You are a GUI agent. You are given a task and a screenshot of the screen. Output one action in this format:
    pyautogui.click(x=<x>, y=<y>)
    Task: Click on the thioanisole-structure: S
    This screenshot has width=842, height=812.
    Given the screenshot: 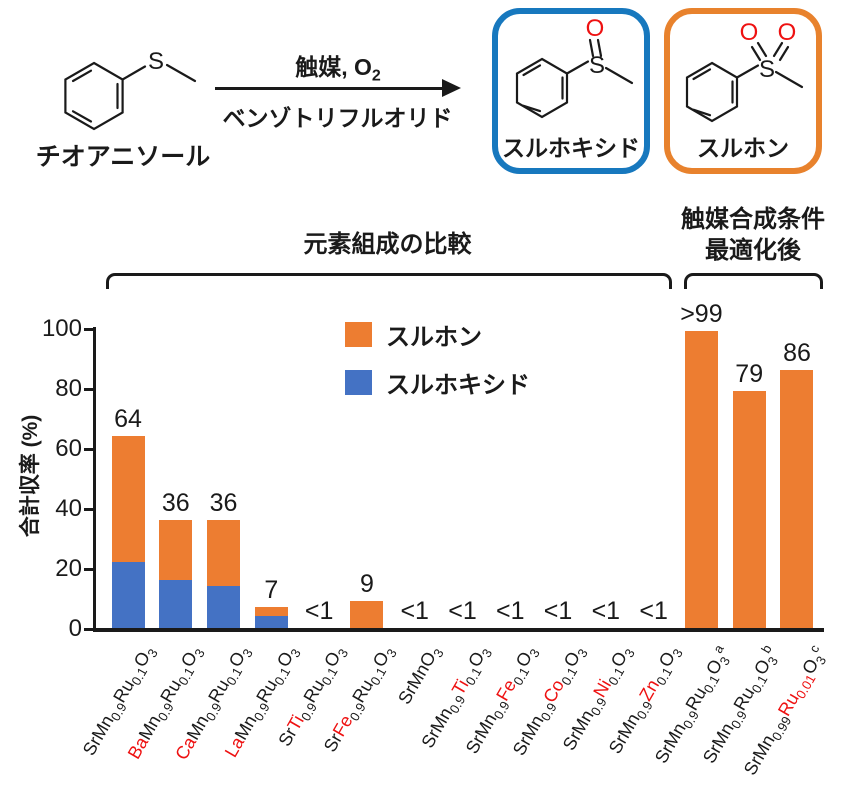 What is the action you would take?
    pyautogui.click(x=130, y=89)
    